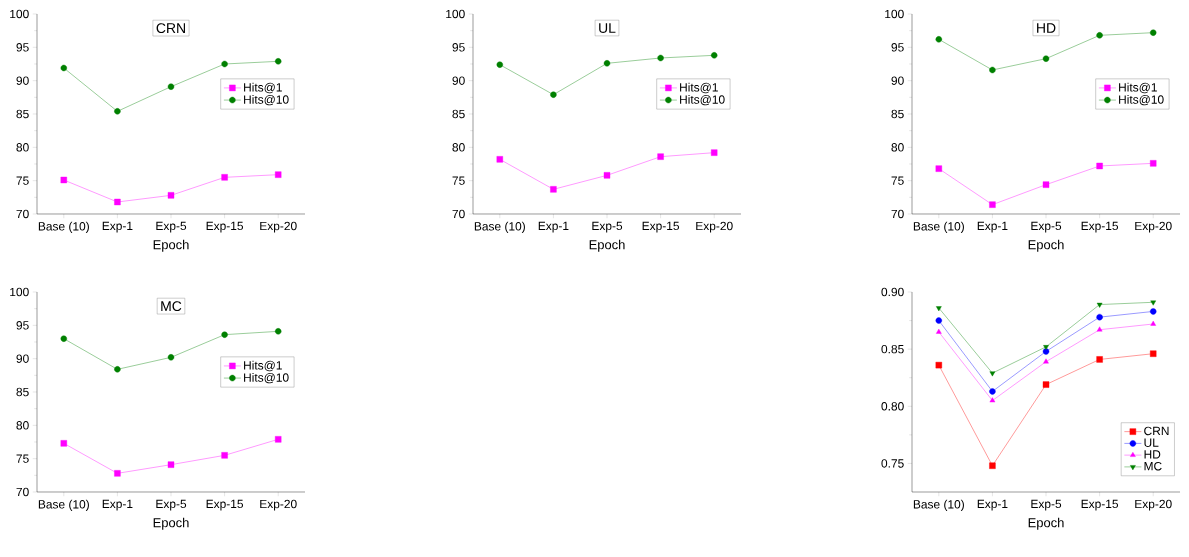 This screenshot has width=1189, height=557. I want to click on legend-label: CRN, so click(1156, 431).